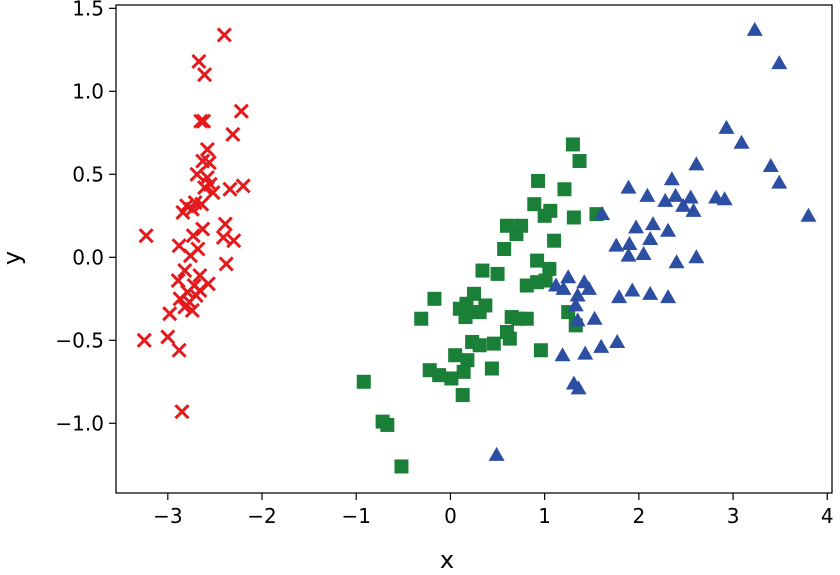 The width and height of the screenshot is (840, 575). I want to click on x-tick-label: −2, so click(261, 516).